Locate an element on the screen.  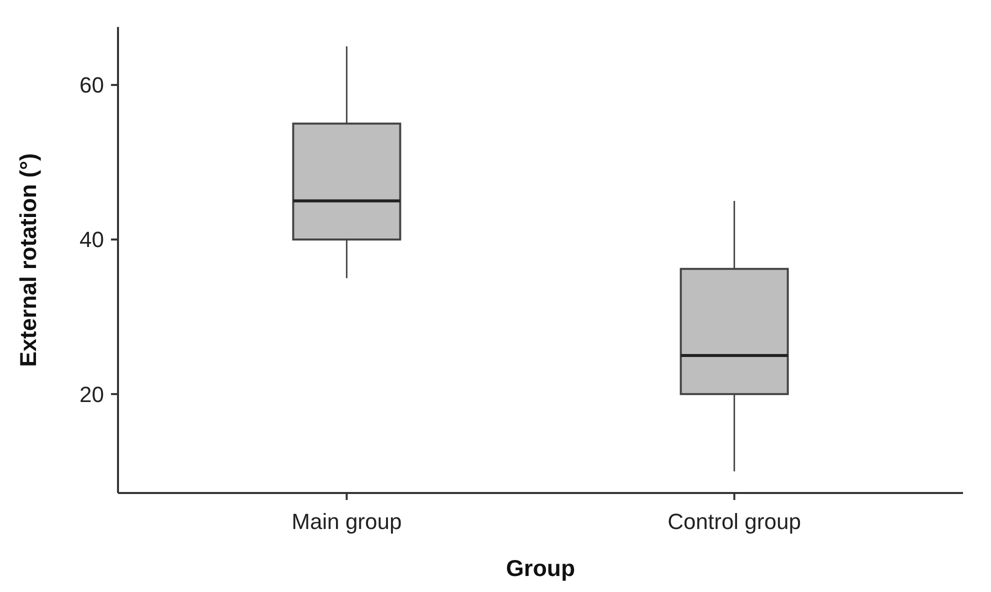
x-tick-label: Main group is located at coordinates (347, 521).